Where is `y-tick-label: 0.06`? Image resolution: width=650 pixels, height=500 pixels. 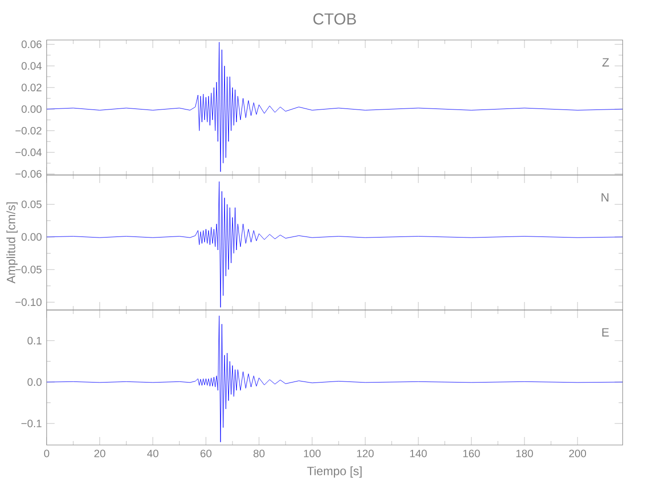
y-tick-label: 0.06 is located at coordinates (32, 44).